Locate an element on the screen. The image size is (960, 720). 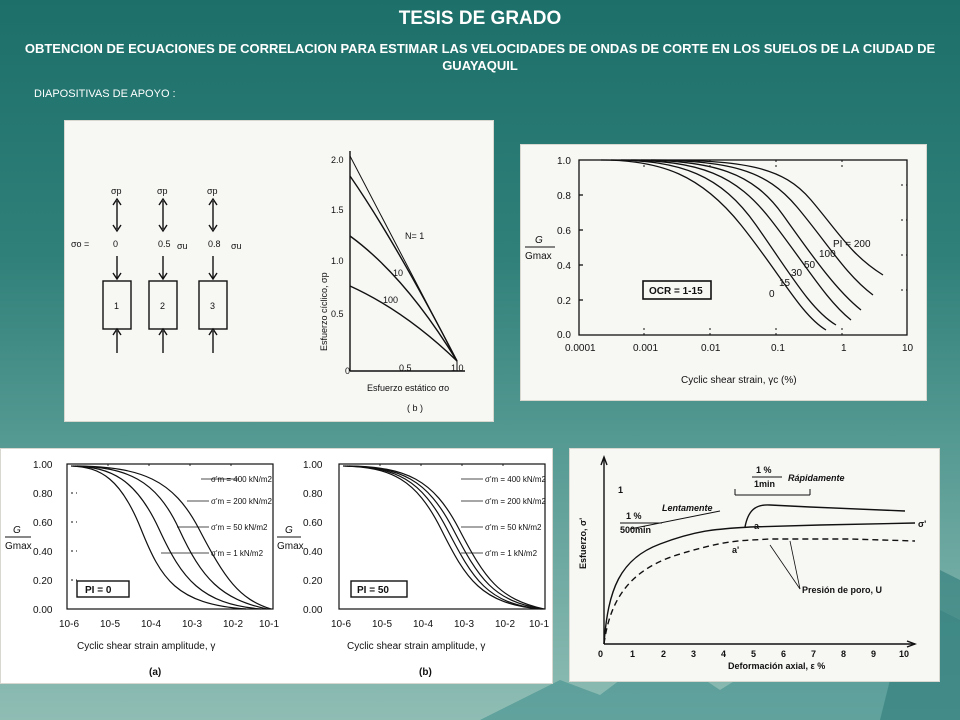
fig2-ytick-5: 0.0 is located at coordinates (564, 335).